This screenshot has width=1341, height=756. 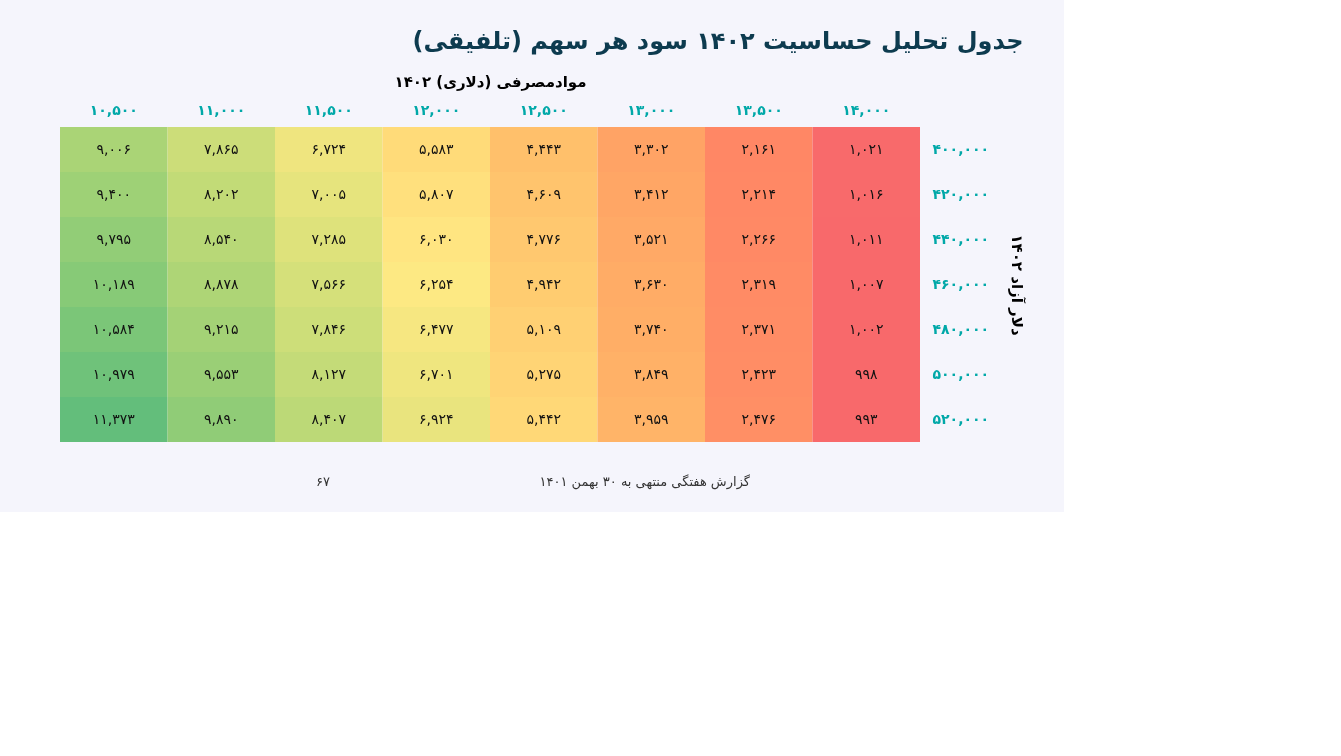 What do you see at coordinates (329, 283) in the screenshot?
I see `data-label: ۷,۵۶۶` at bounding box center [329, 283].